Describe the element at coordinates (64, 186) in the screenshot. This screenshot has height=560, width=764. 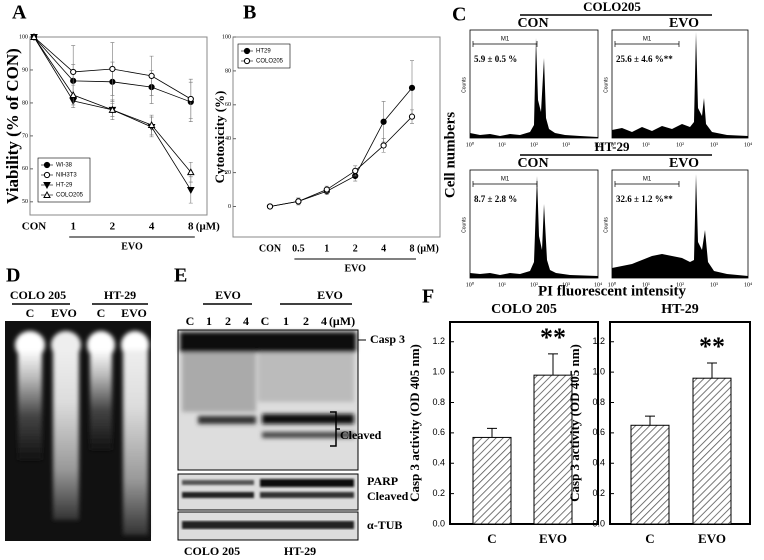
I see `legend-label: HT-29` at that location.